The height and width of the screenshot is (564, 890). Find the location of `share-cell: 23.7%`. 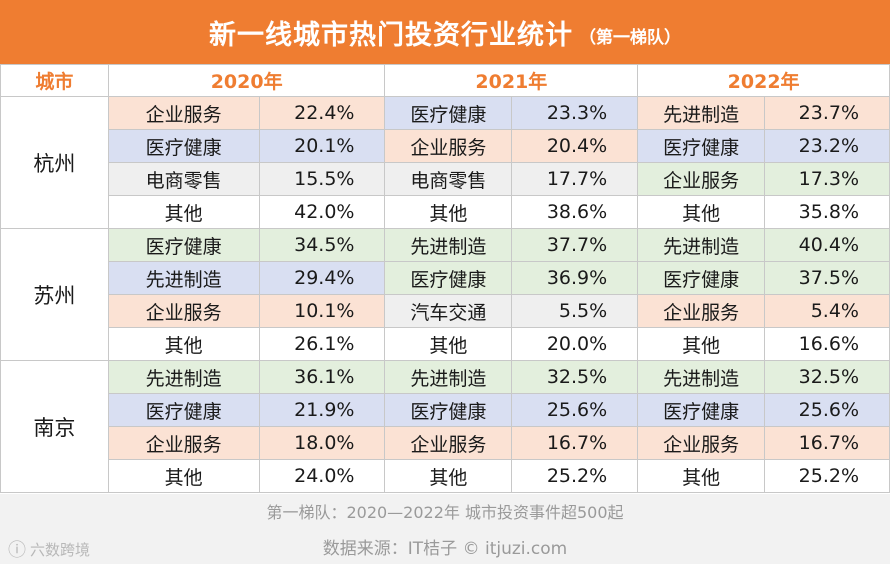

share-cell: 23.7% is located at coordinates (827, 113).